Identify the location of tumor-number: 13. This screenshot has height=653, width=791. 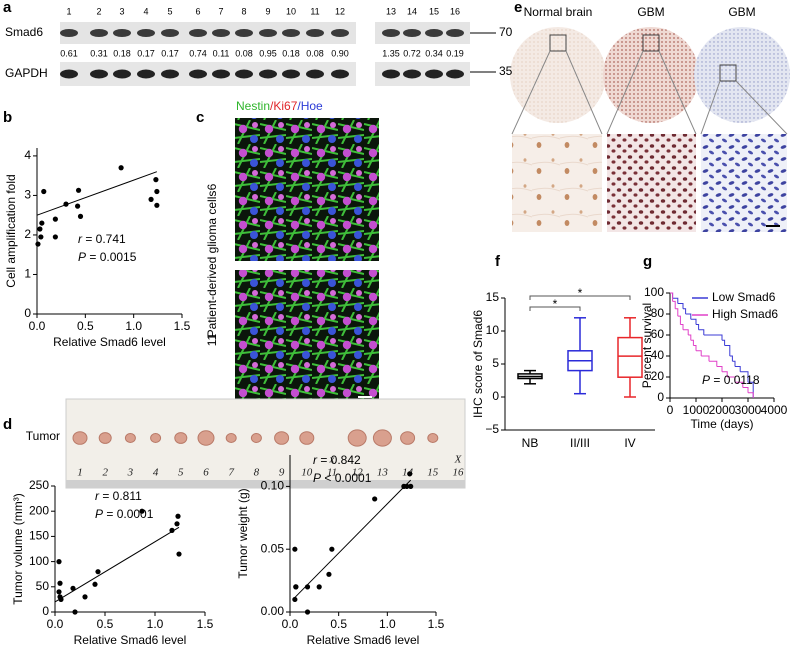
(383, 473).